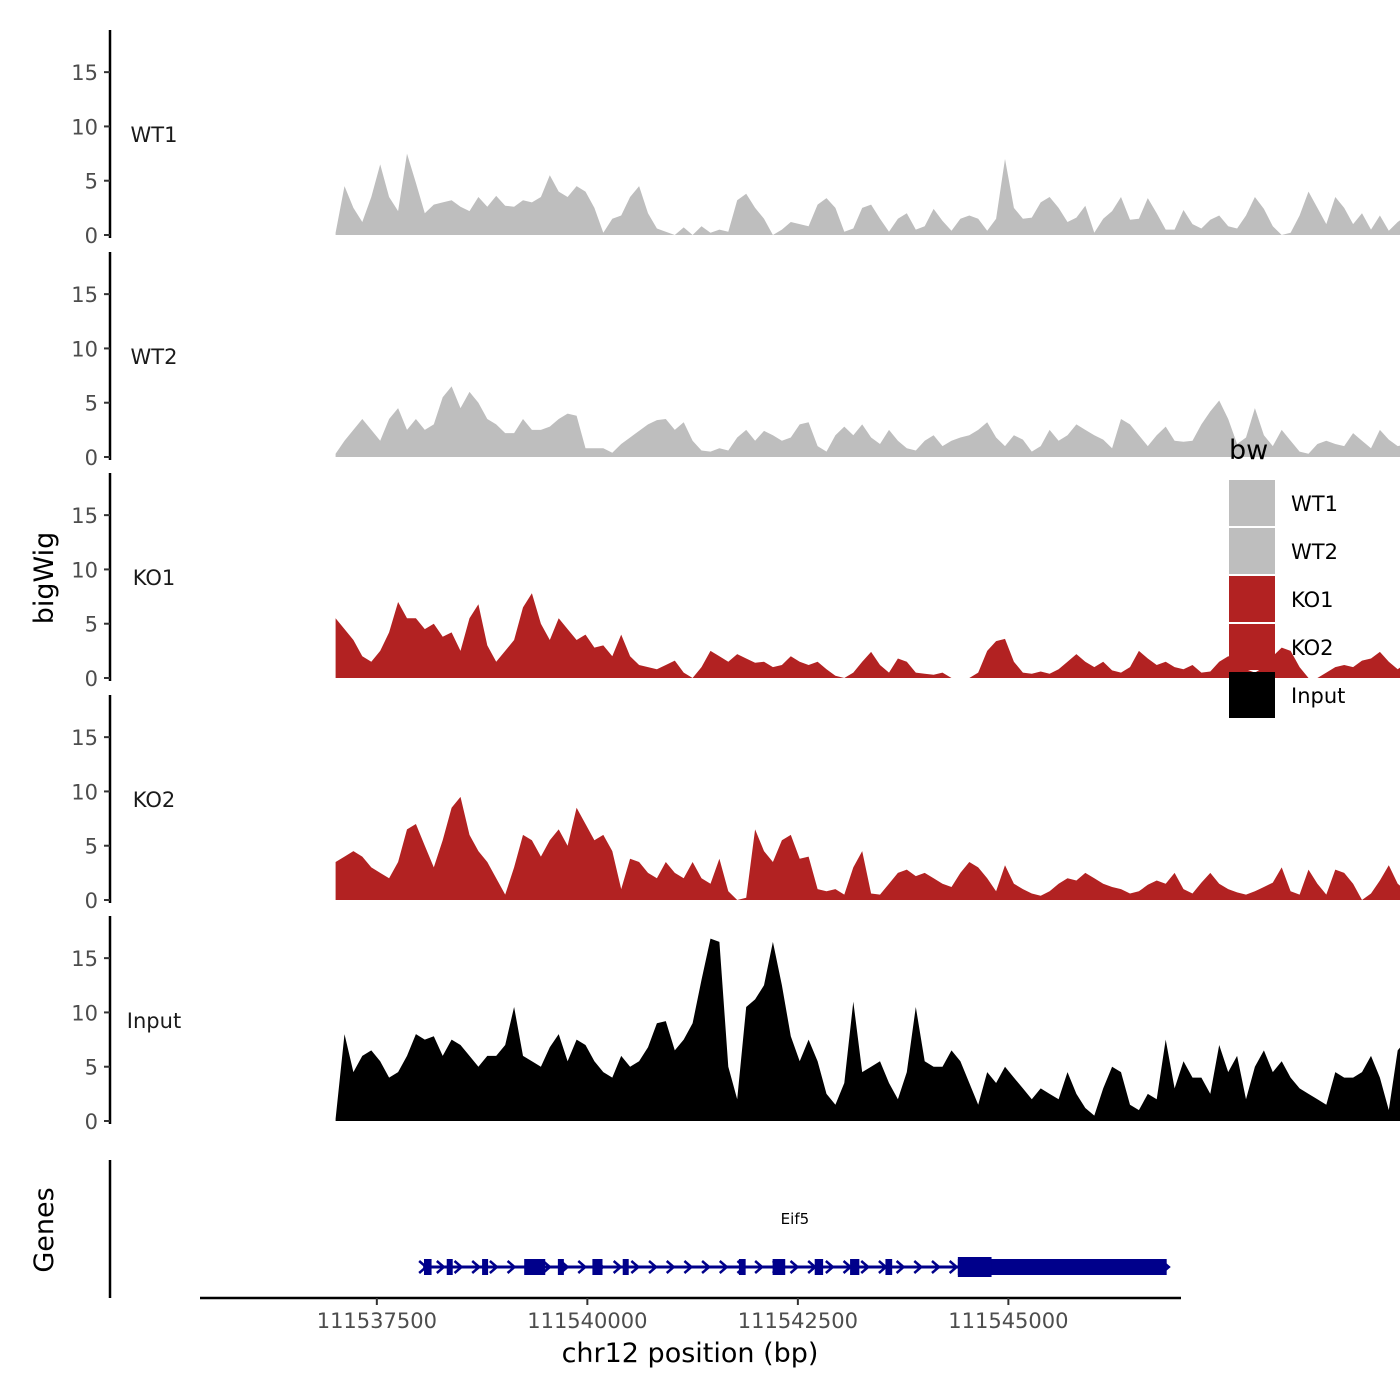  What do you see at coordinates (1248, 450) in the screenshot?
I see `legend-title: bw` at bounding box center [1248, 450].